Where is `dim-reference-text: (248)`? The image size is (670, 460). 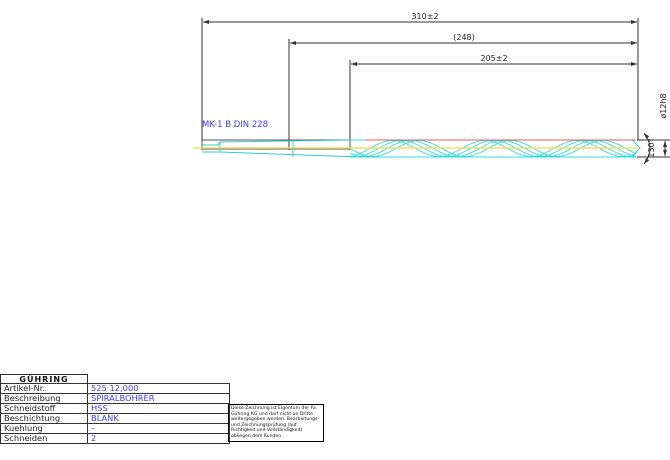
dim-reference-text: (248) is located at coordinates (464, 37).